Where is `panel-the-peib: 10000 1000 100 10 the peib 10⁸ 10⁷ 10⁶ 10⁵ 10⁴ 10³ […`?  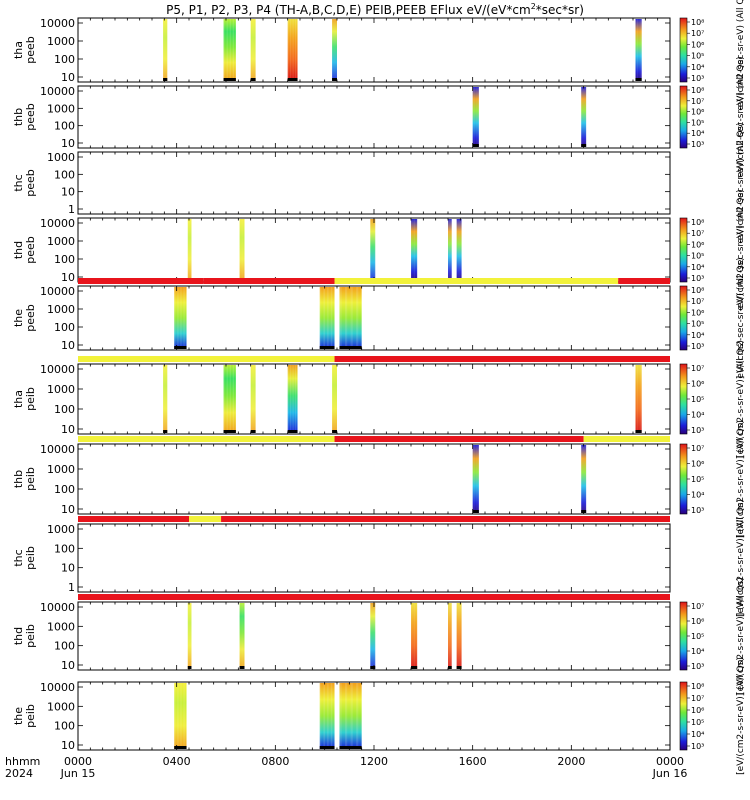
panel-the-peib: 10000 1000 100 10 the peib 10⁸ 10⁷ 10⁶ 10⁵ 10⁴ 10³ [… is located at coordinates (379, 716).